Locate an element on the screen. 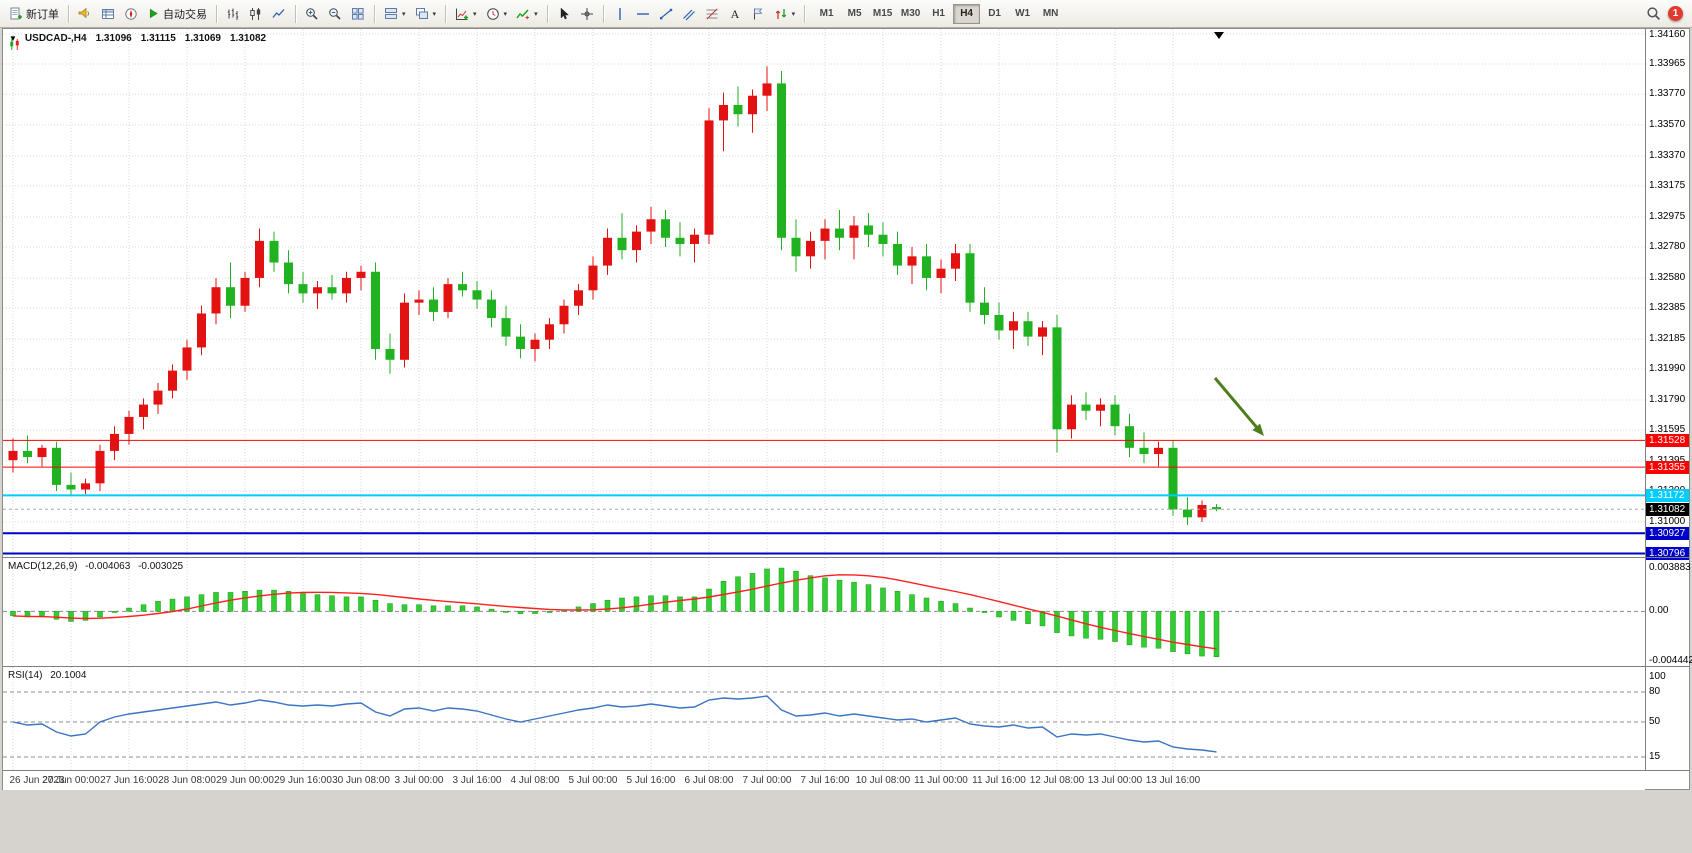 The height and width of the screenshot is (853, 1692). navigator-button is located at coordinates (131, 14).